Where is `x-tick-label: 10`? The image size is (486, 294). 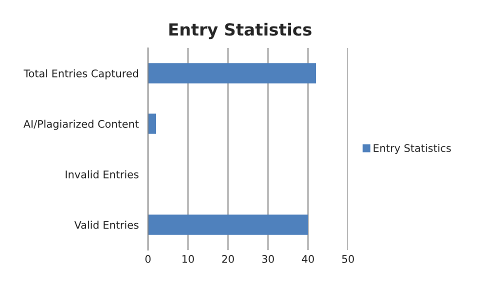 x-tick-label: 10 is located at coordinates (188, 259).